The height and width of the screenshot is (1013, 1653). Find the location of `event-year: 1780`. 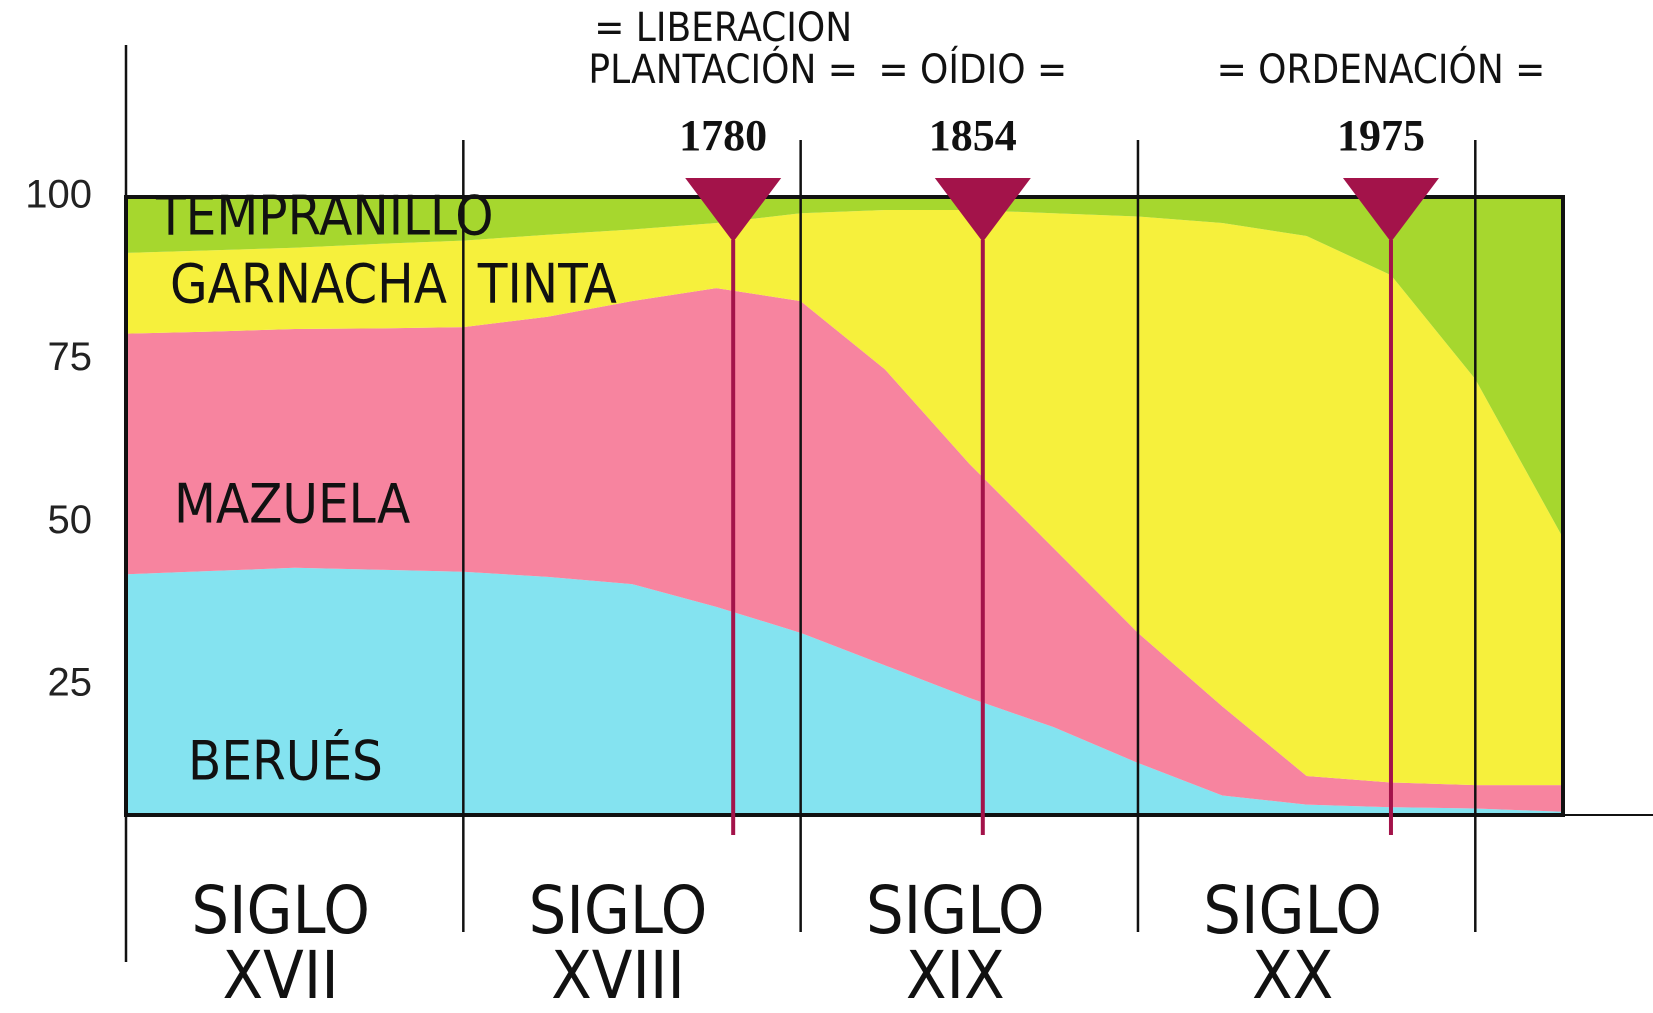

event-year: 1780 is located at coordinates (723, 135).